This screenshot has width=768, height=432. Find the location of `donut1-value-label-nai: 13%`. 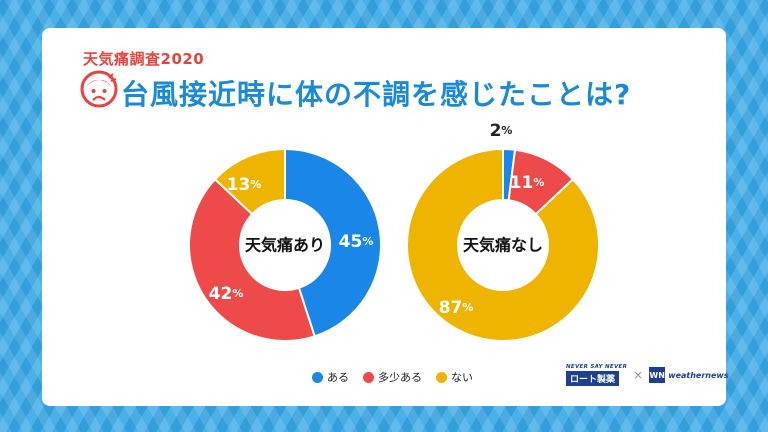

donut1-value-label-nai: 13% is located at coordinates (244, 185).